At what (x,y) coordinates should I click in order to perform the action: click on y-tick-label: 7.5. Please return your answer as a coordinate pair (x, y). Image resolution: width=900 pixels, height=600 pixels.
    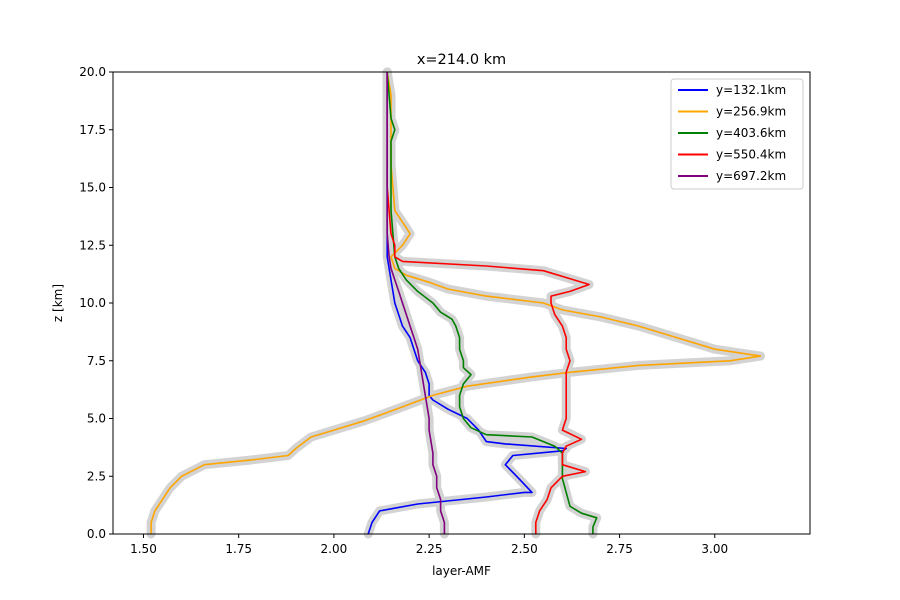
    Looking at the image, I should click on (96, 361).